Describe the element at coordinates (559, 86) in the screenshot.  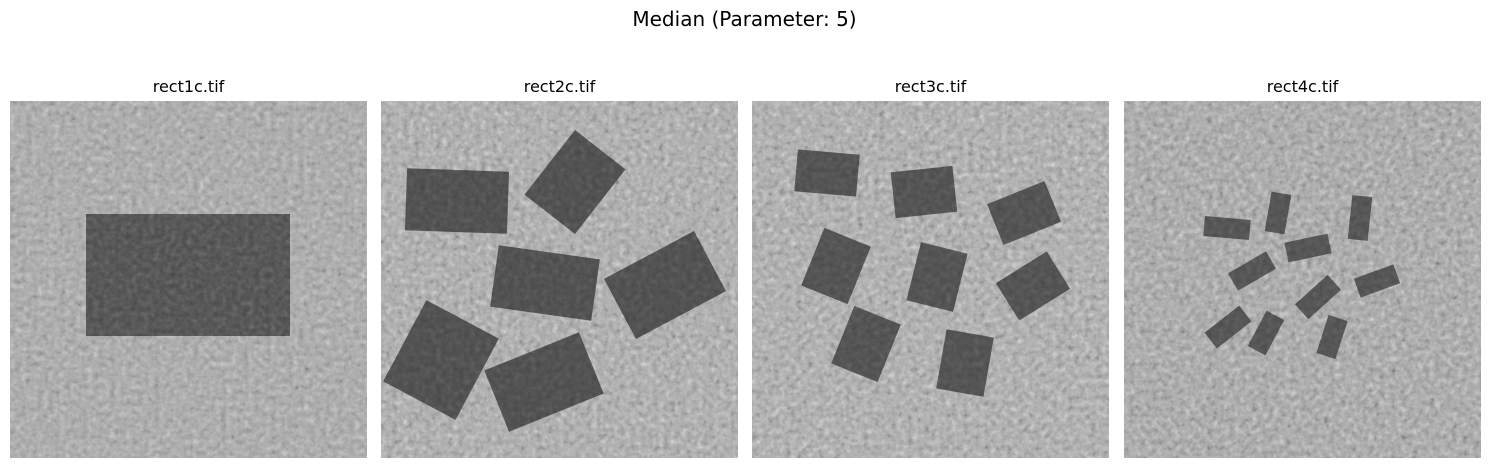
I see `panel-title: rect2c.tif` at that location.